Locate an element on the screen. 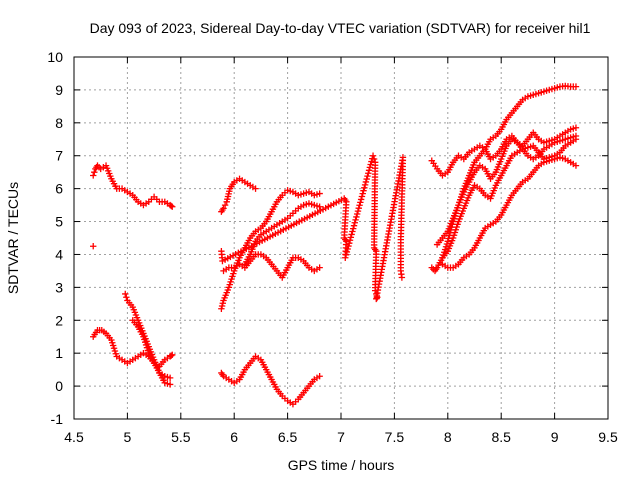 This screenshot has height=480, width=640. y-tick-label: 4 is located at coordinates (59, 254).